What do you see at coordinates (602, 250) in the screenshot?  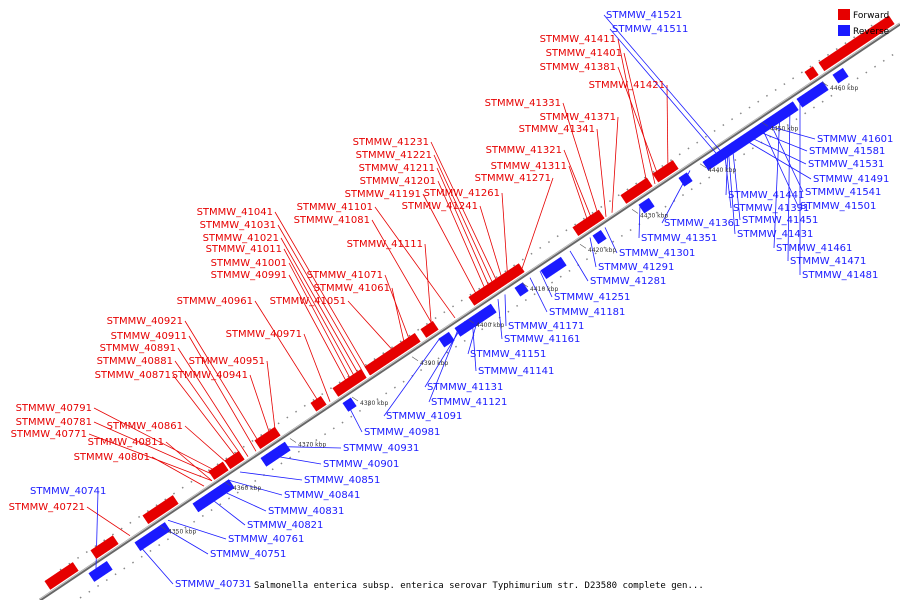 I see `kbp-tick-label: 4420 kbp` at bounding box center [602, 250].